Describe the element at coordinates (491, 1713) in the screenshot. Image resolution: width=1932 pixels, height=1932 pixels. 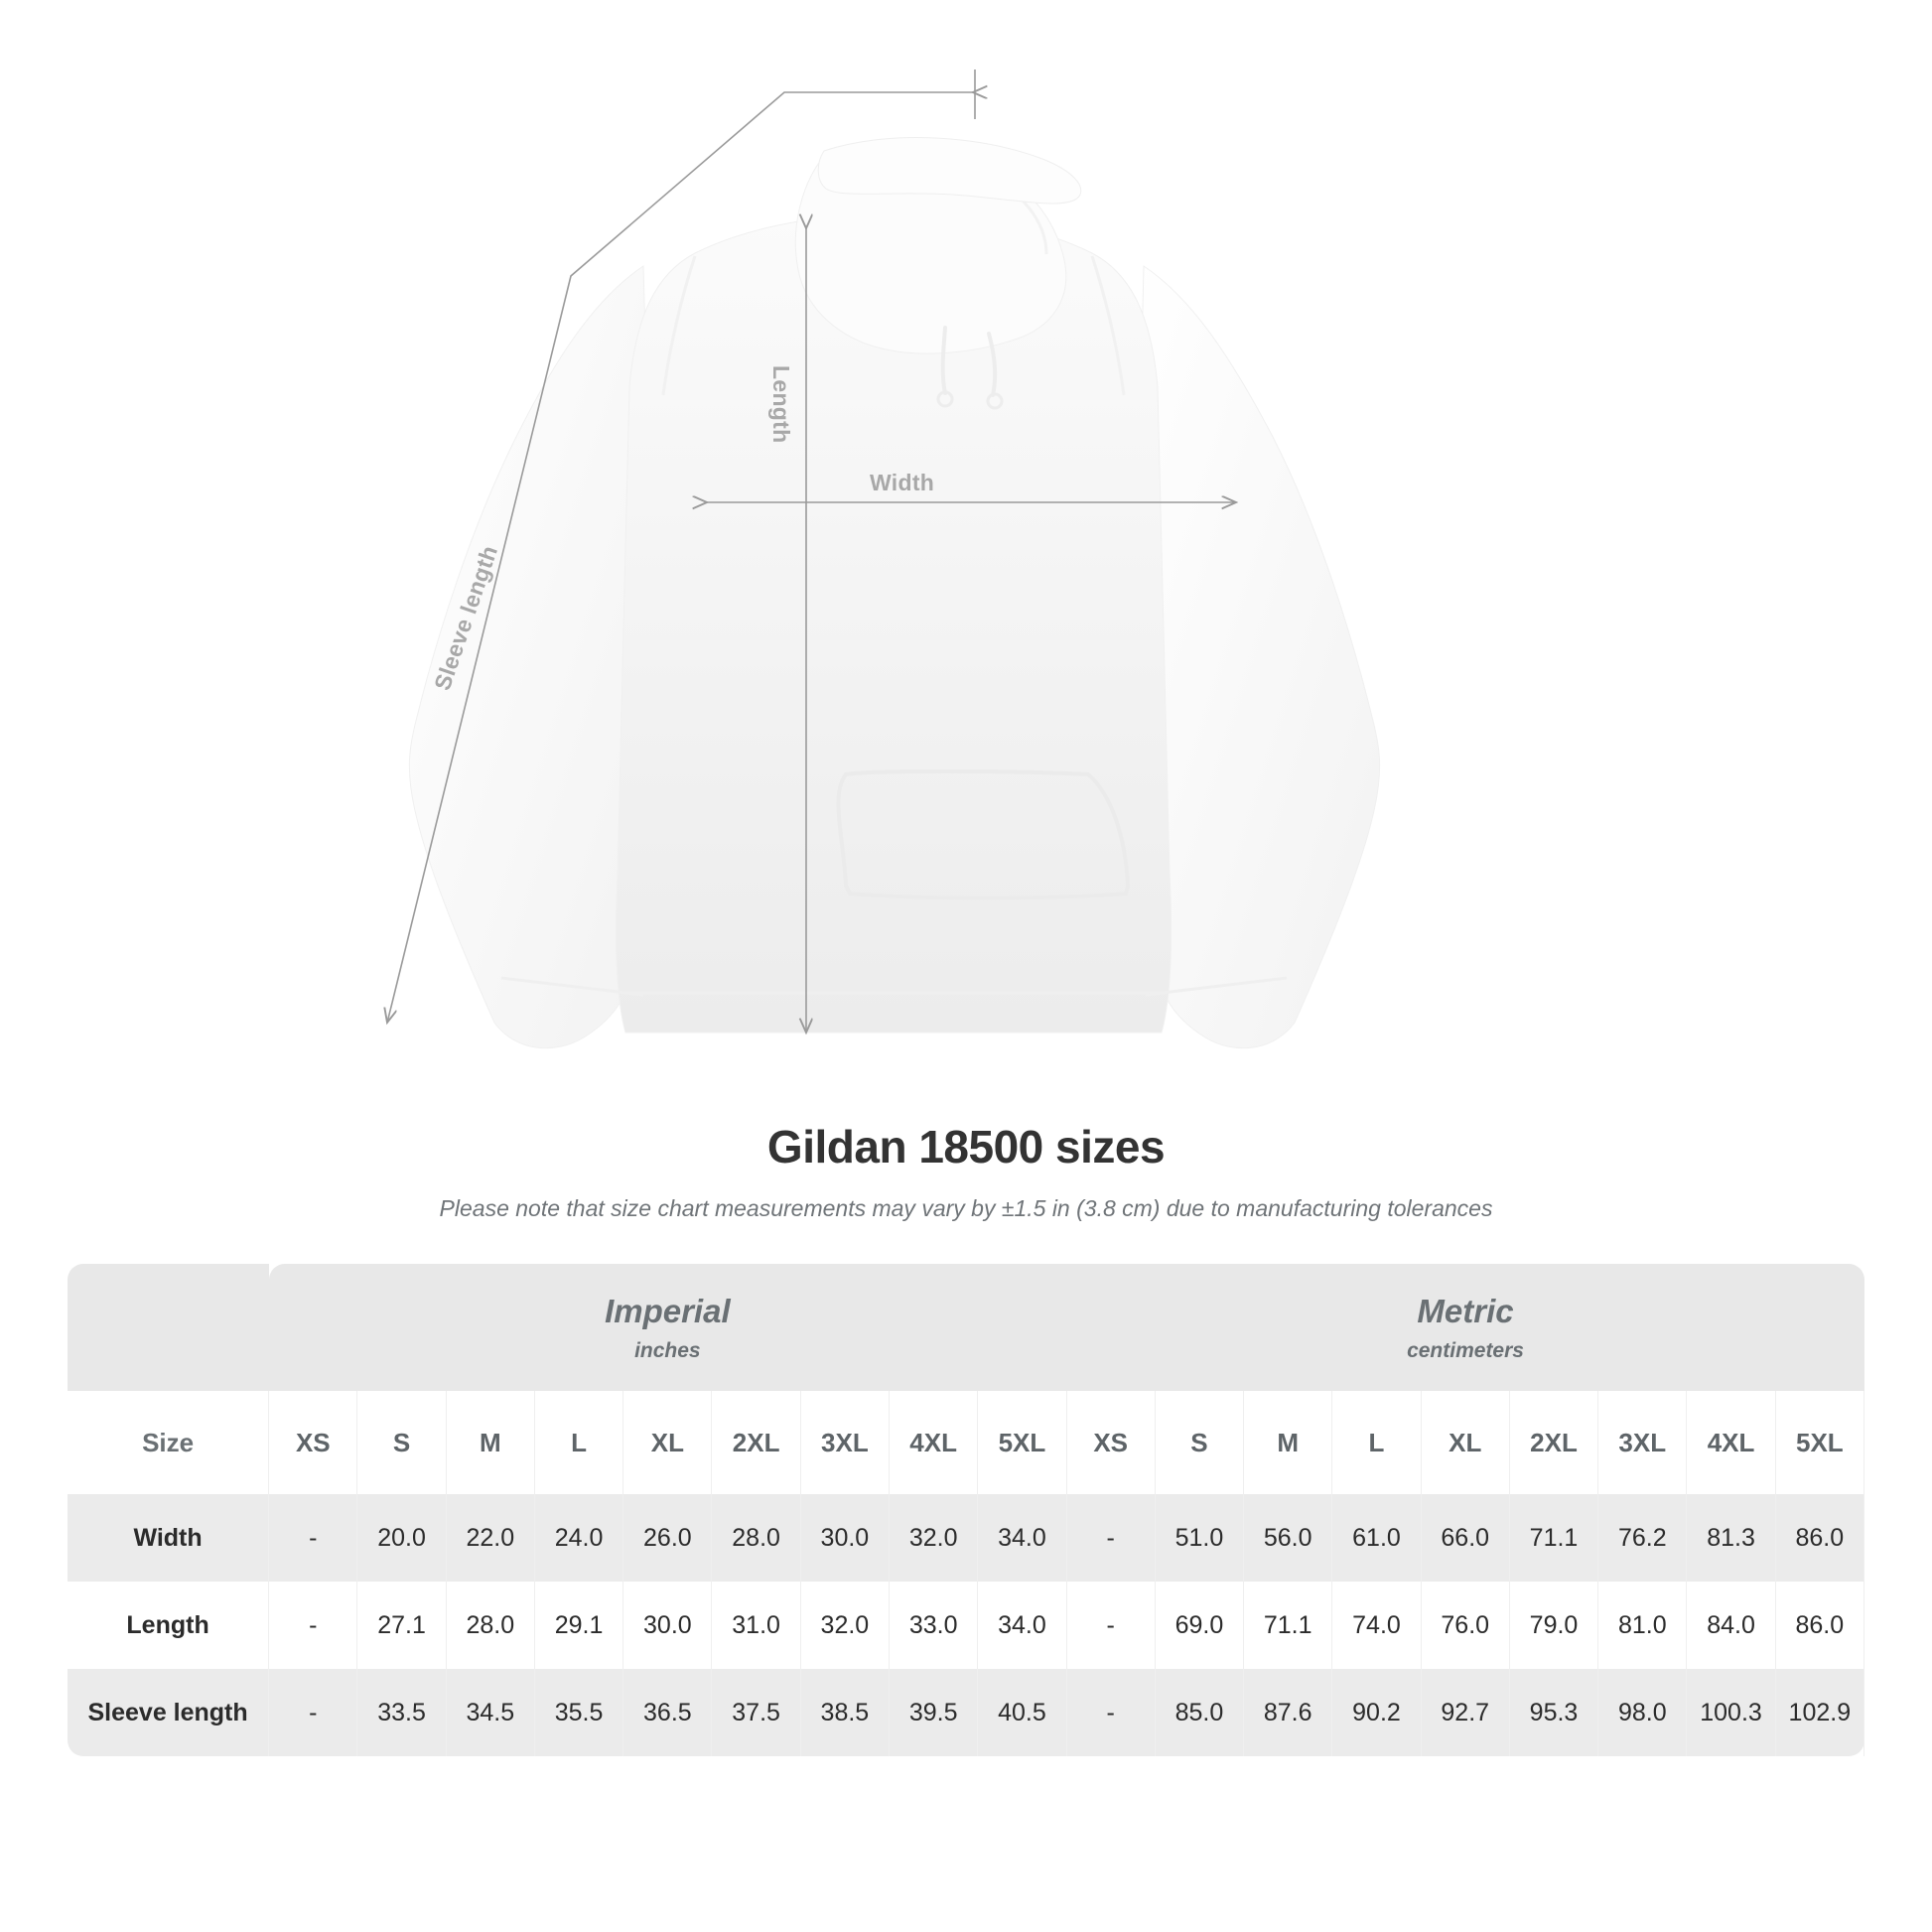
I see `cell-sleeve-length-imperial-m: 34.5` at that location.